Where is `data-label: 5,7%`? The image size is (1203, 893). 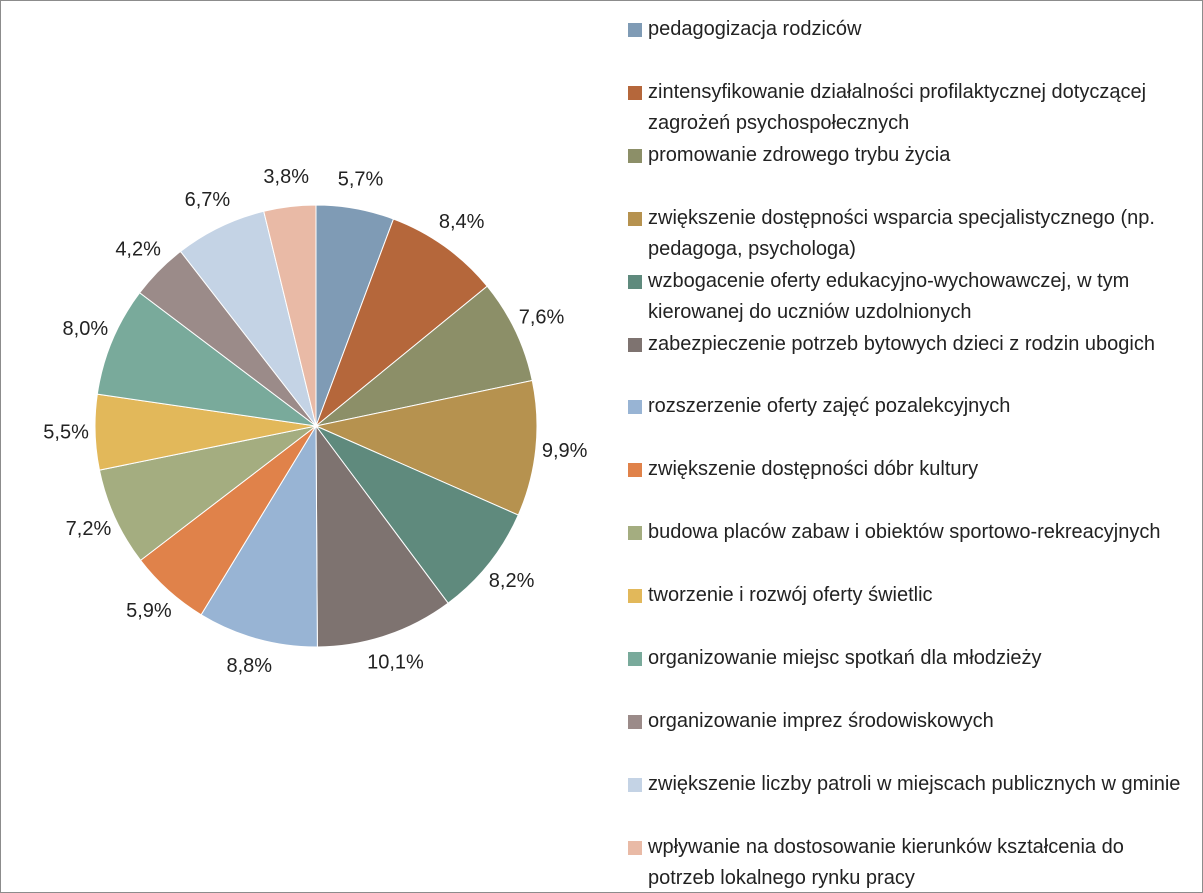
data-label: 5,7% is located at coordinates (361, 179).